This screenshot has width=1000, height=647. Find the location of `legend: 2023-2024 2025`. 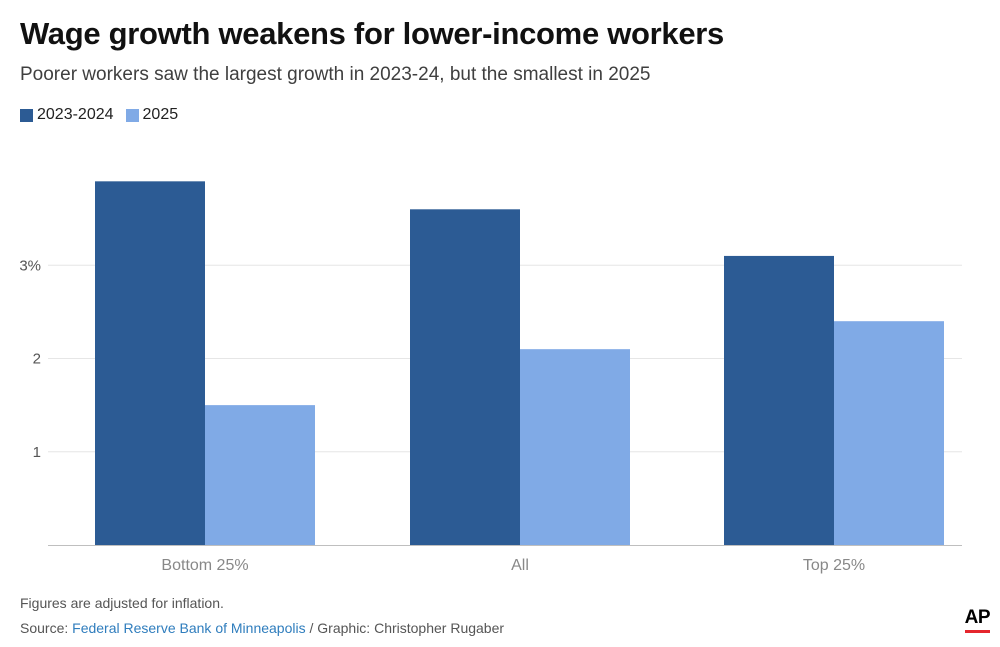

legend: 2023-2024 2025 is located at coordinates (105, 115).